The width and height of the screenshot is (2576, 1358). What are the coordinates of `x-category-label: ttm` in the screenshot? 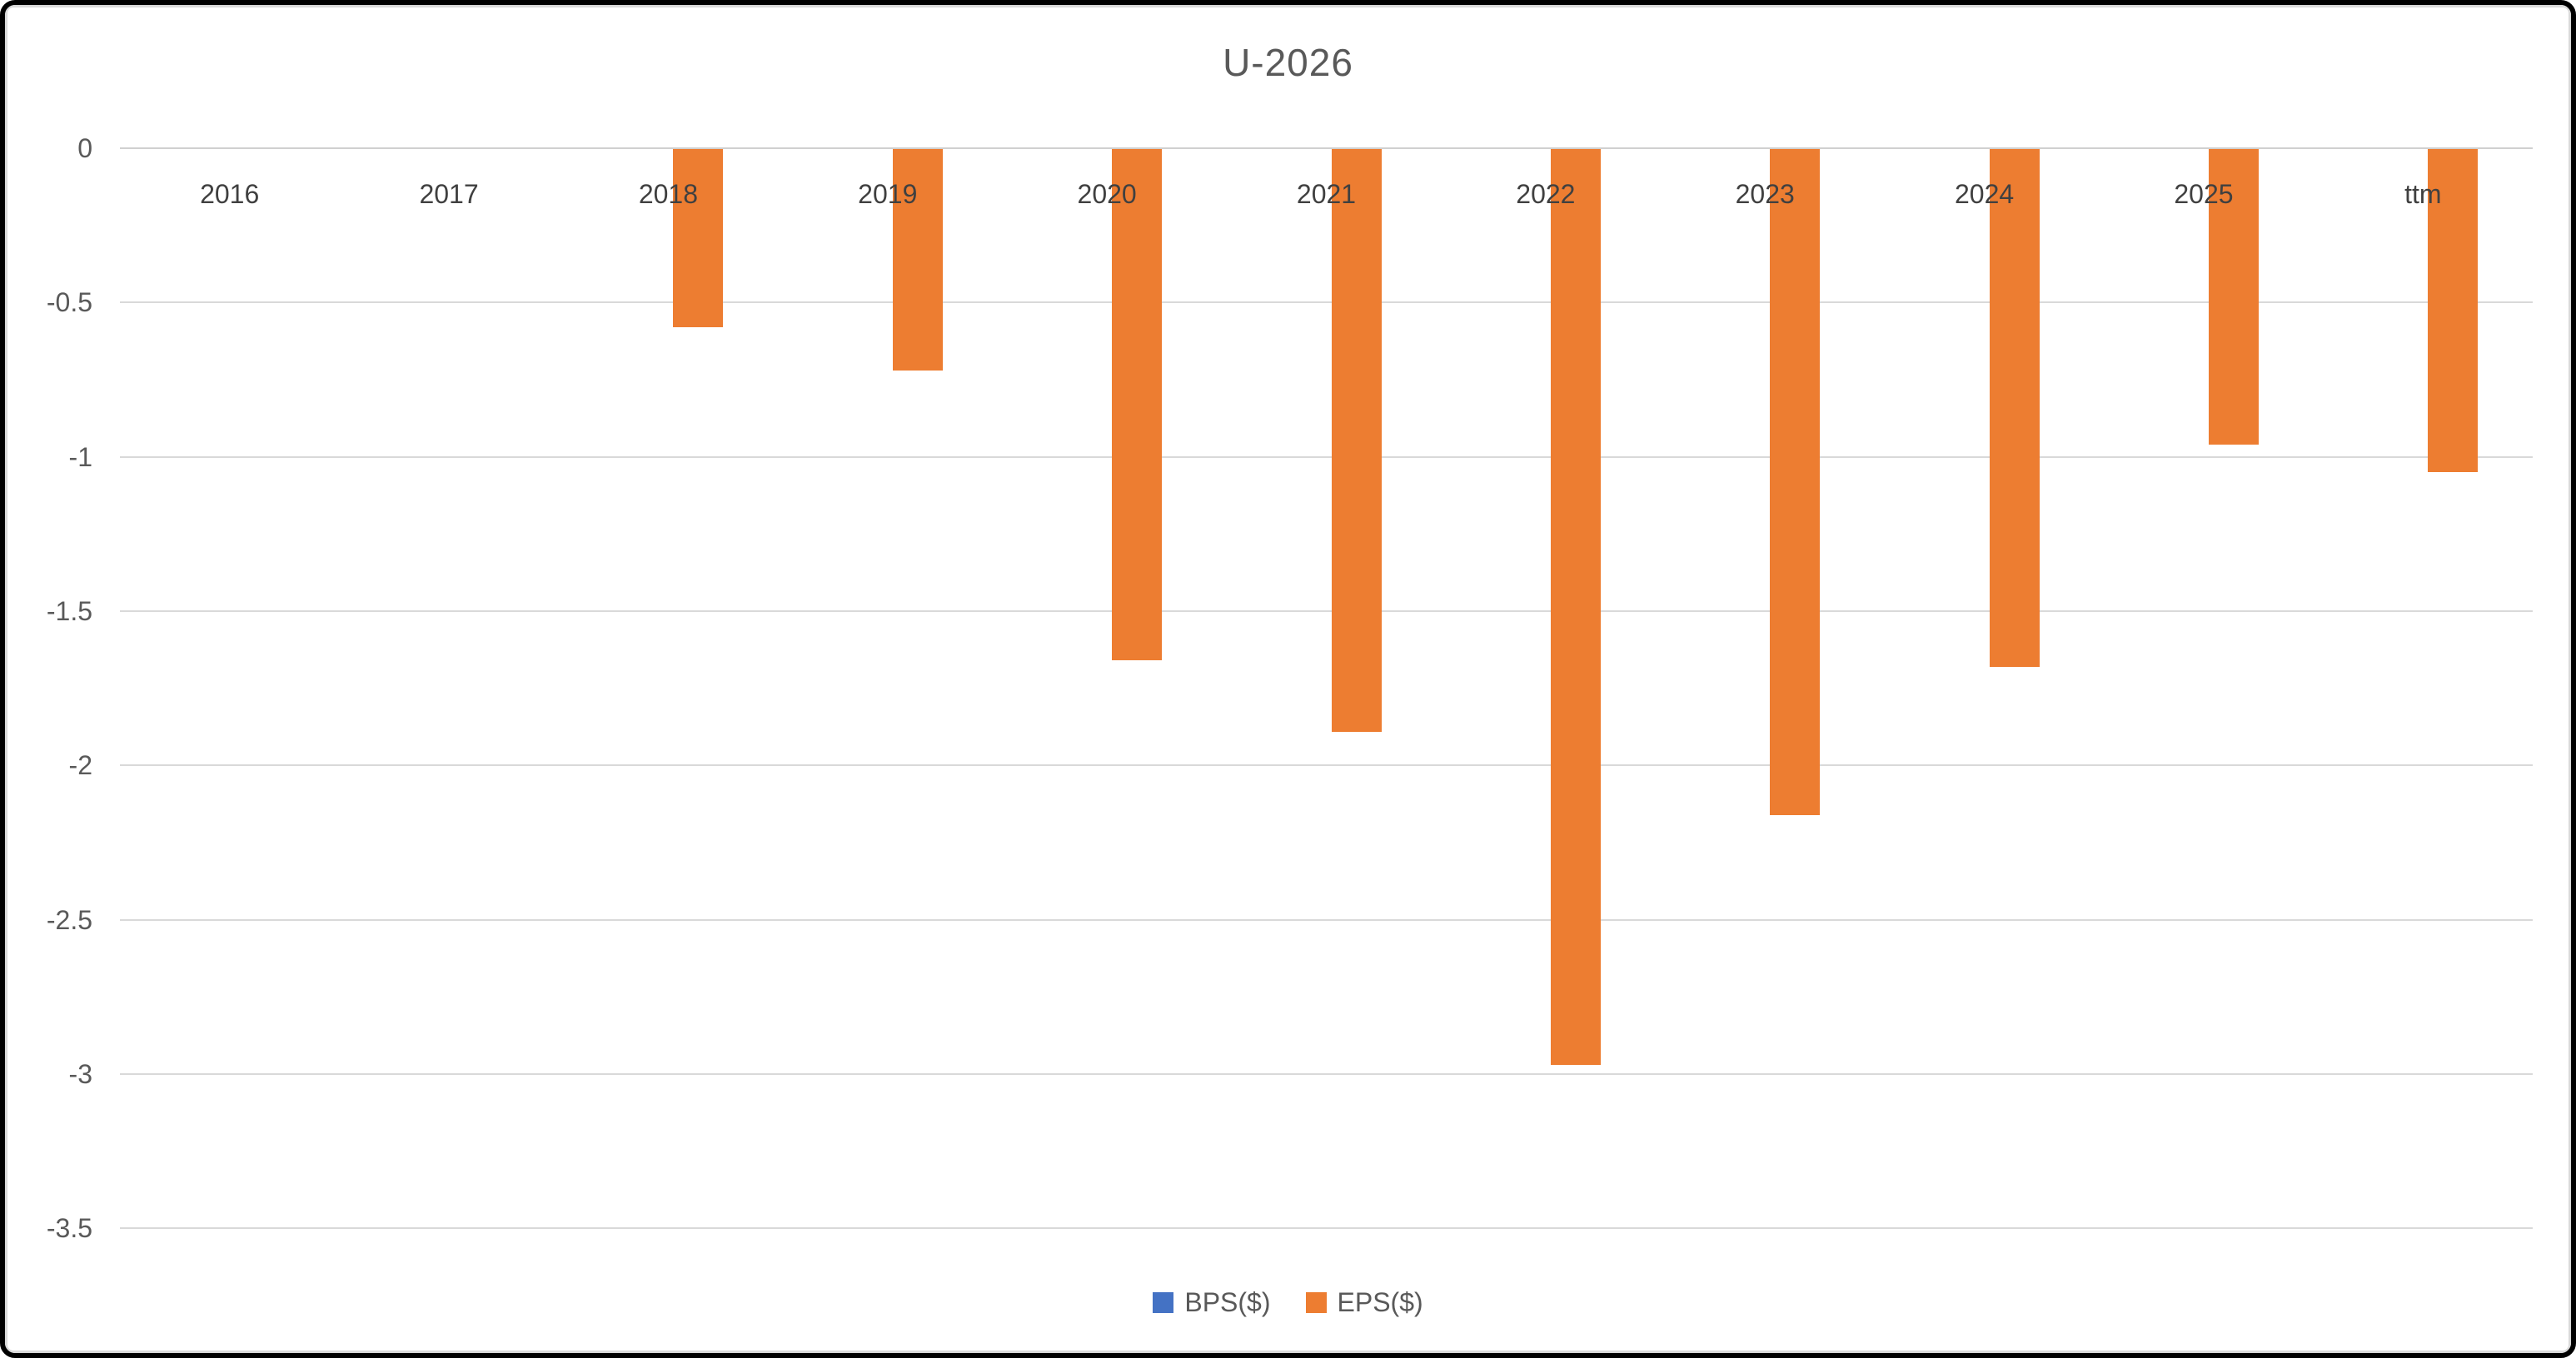 It's located at (2423, 194).